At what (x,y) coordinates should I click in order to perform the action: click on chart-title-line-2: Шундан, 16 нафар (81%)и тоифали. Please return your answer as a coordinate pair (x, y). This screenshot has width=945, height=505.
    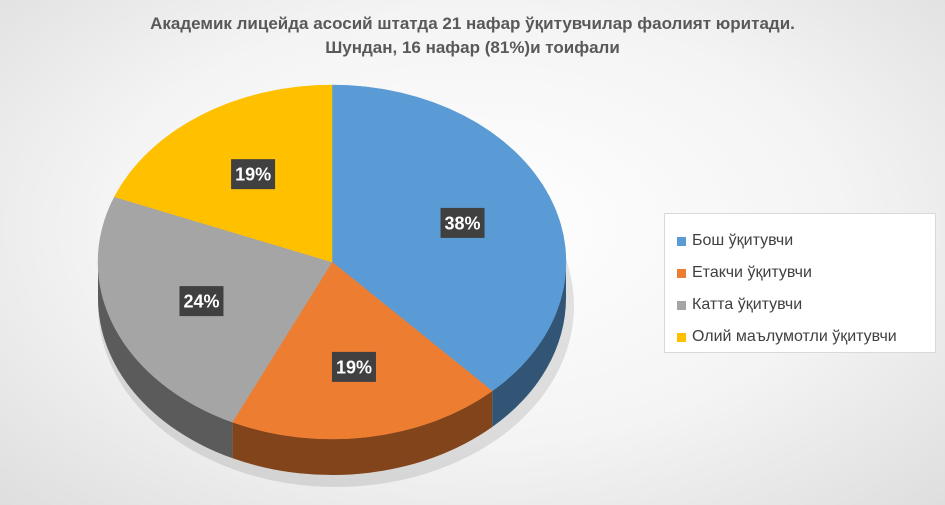
    Looking at the image, I should click on (472, 47).